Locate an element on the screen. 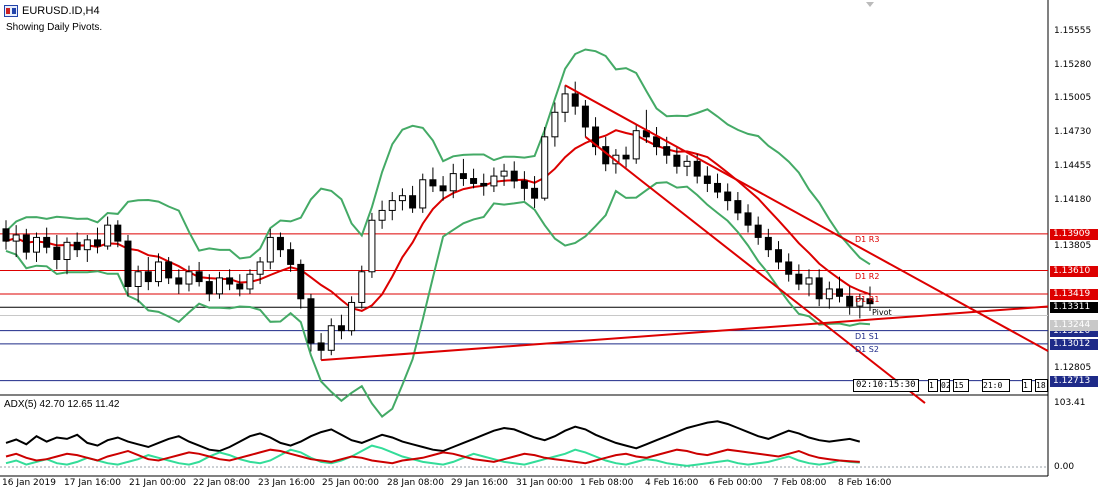 The width and height of the screenshot is (1101, 495). price-tick-label: 1.14180 is located at coordinates (1073, 199).